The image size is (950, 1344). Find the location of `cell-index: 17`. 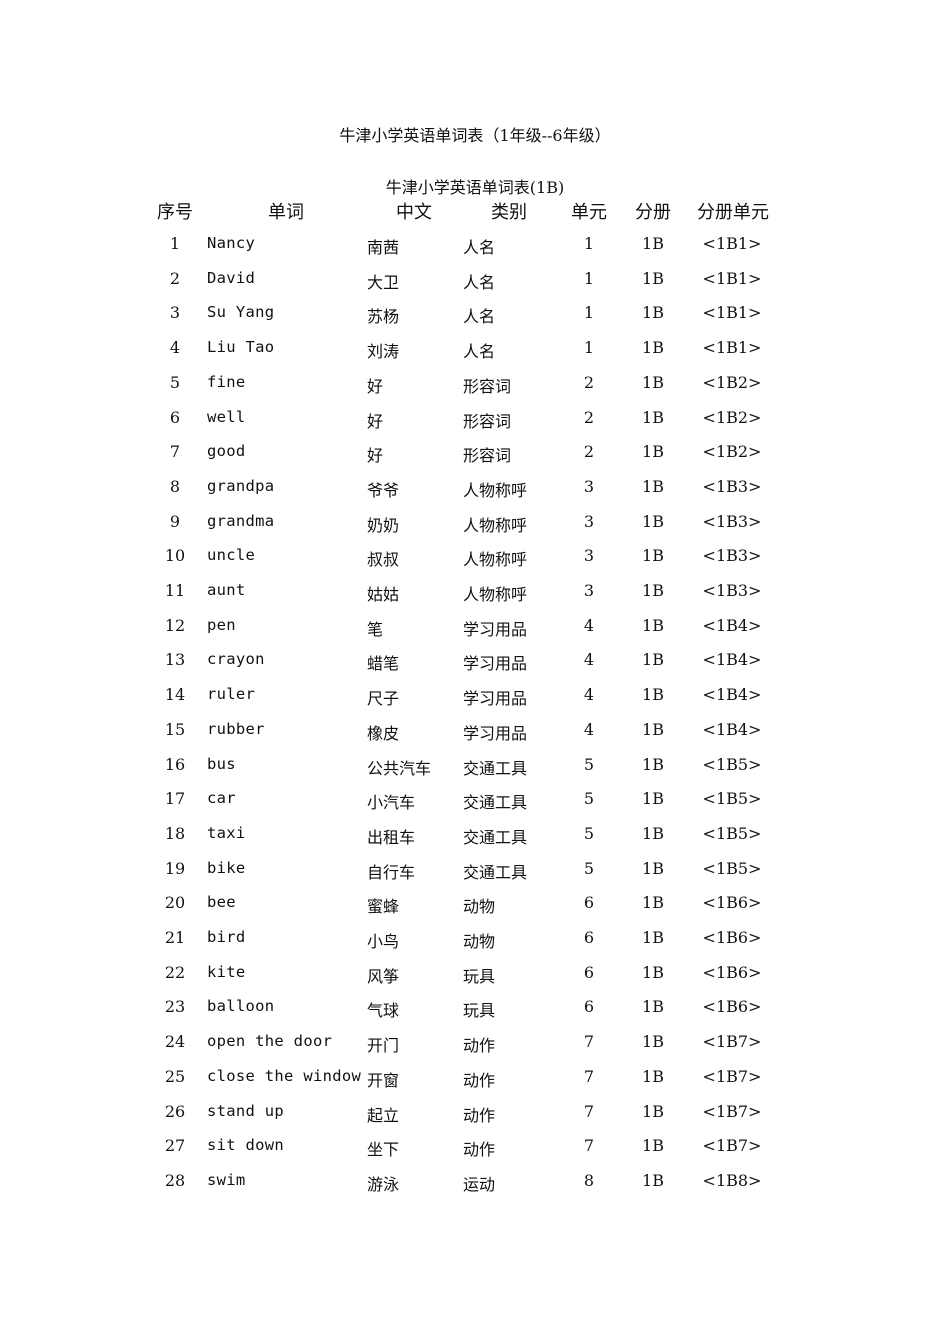

cell-index: 17 is located at coordinates (175, 799).